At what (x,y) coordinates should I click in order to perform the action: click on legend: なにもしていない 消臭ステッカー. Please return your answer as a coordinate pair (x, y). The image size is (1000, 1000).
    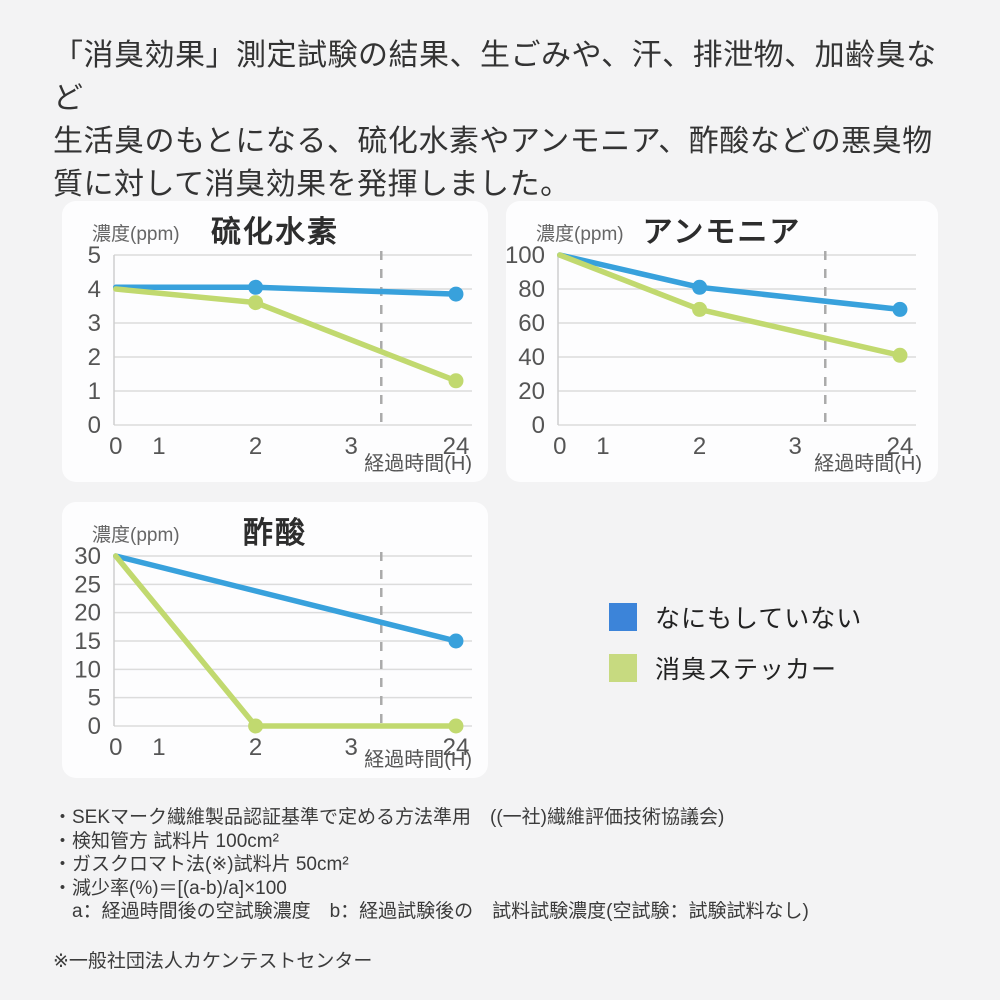
    Looking at the image, I should click on (735, 653).